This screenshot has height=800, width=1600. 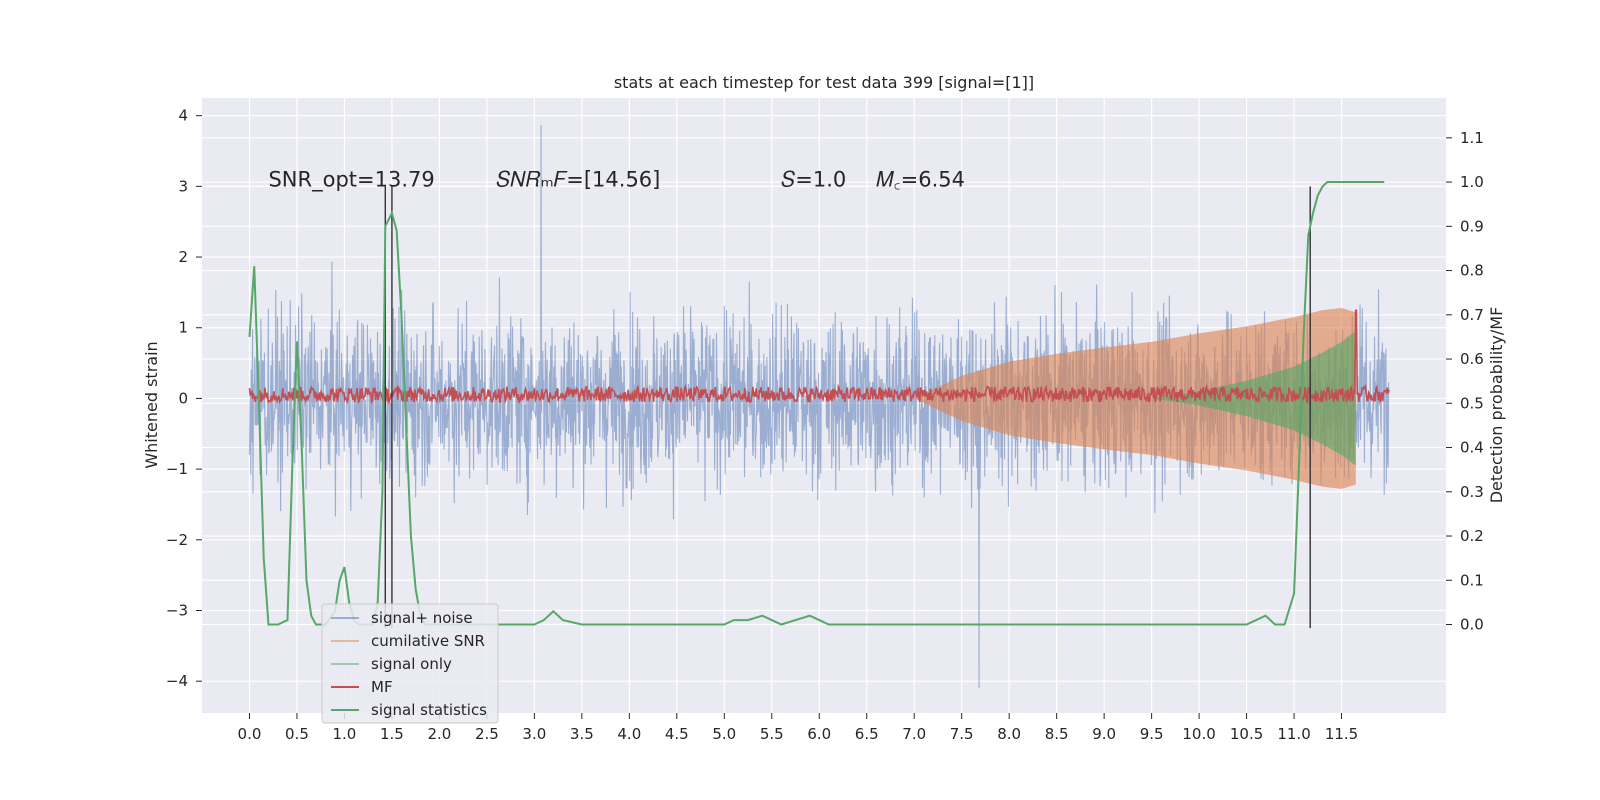 I want to click on x-tick-label: 7.0, so click(x=914, y=734).